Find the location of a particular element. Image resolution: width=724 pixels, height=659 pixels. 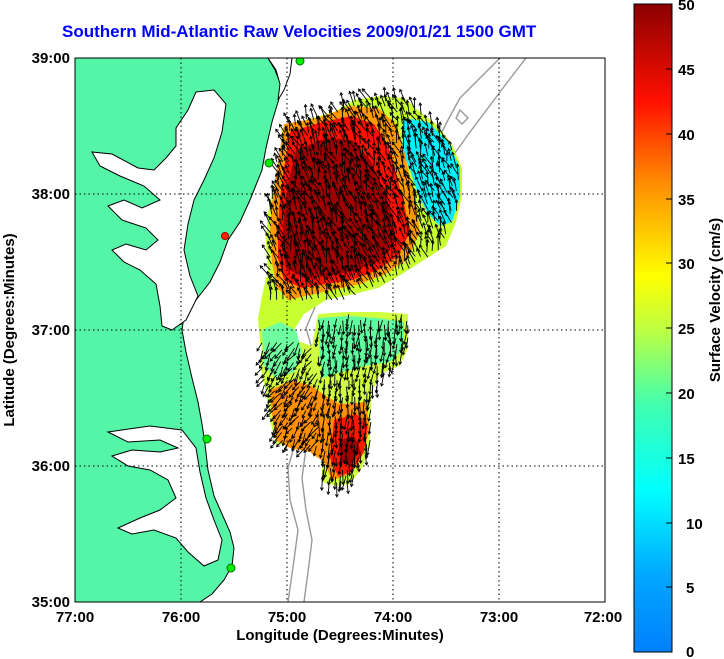

y-tick-label: 35:00 is located at coordinates (51, 602).